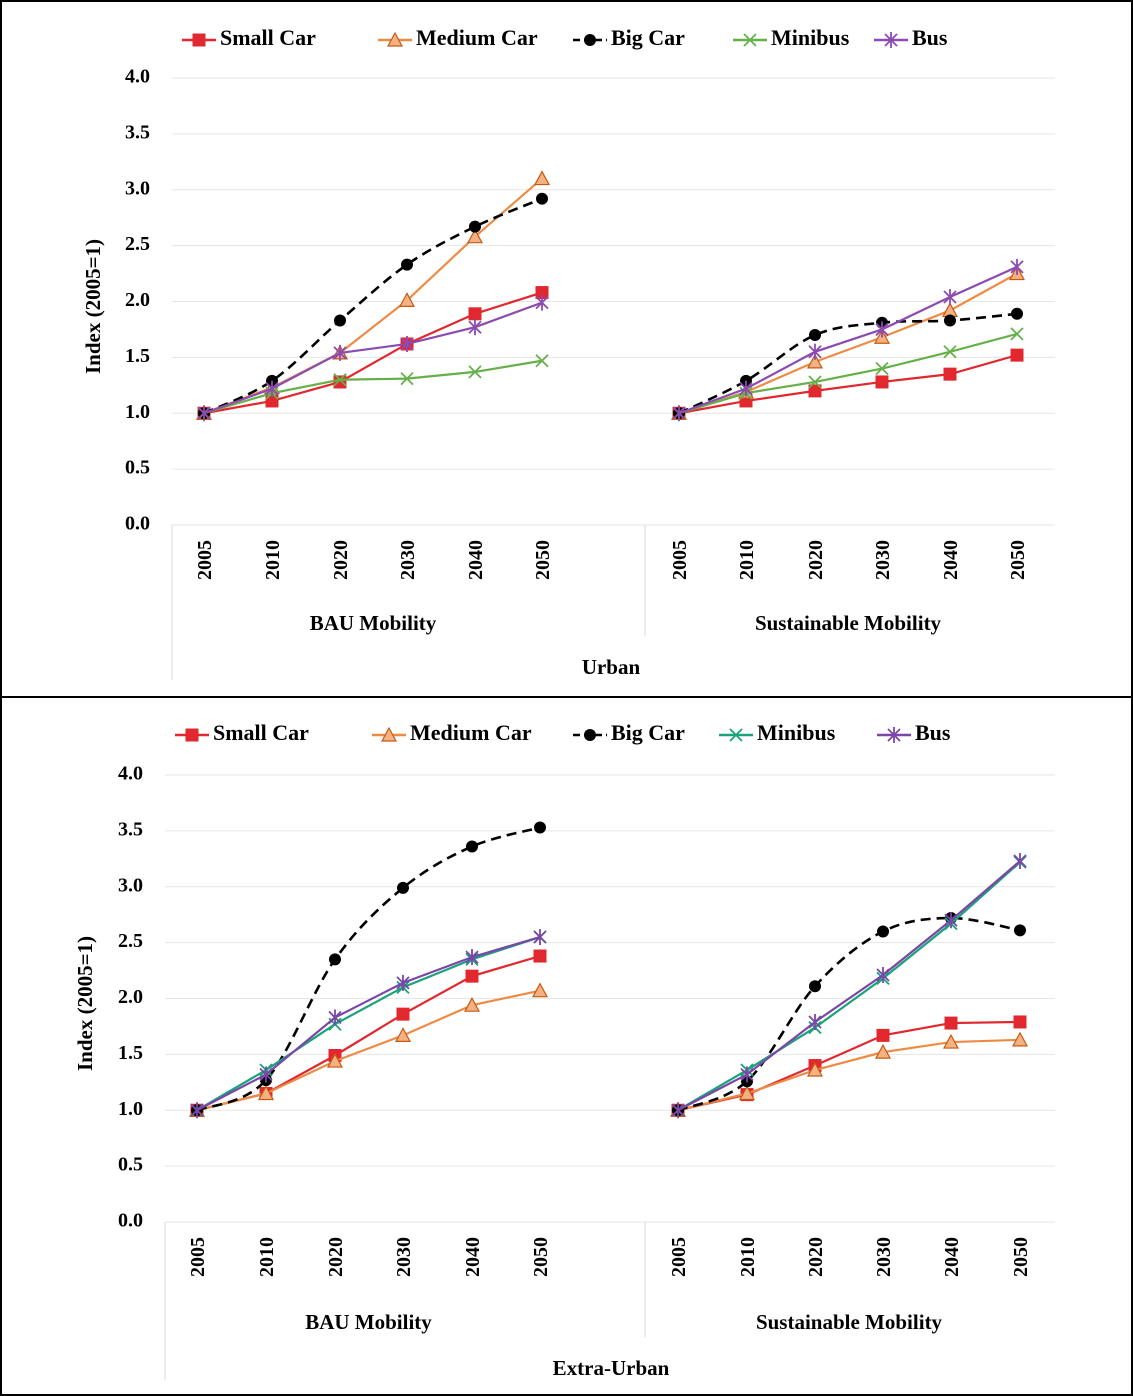  What do you see at coordinates (130, 997) in the screenshot?
I see `y-tick-label: 2.0` at bounding box center [130, 997].